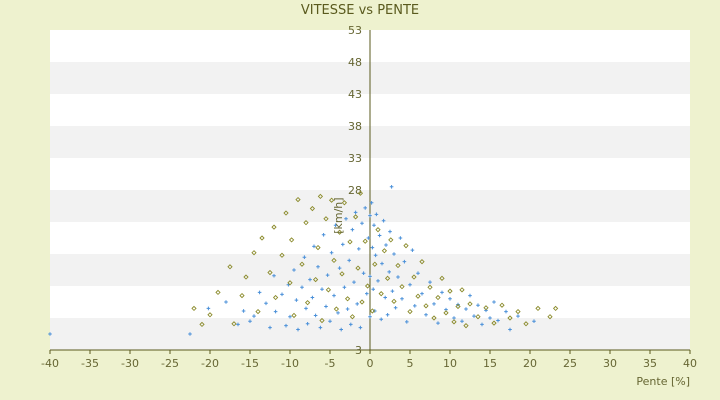  I want to click on y-tick-label: 53, so click(355, 30).